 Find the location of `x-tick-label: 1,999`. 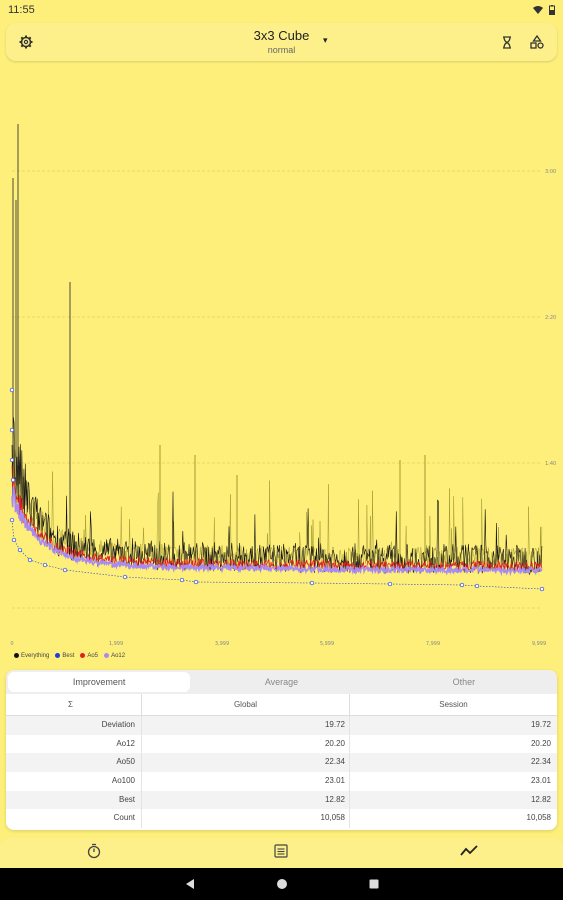

x-tick-label: 1,999 is located at coordinates (116, 644).